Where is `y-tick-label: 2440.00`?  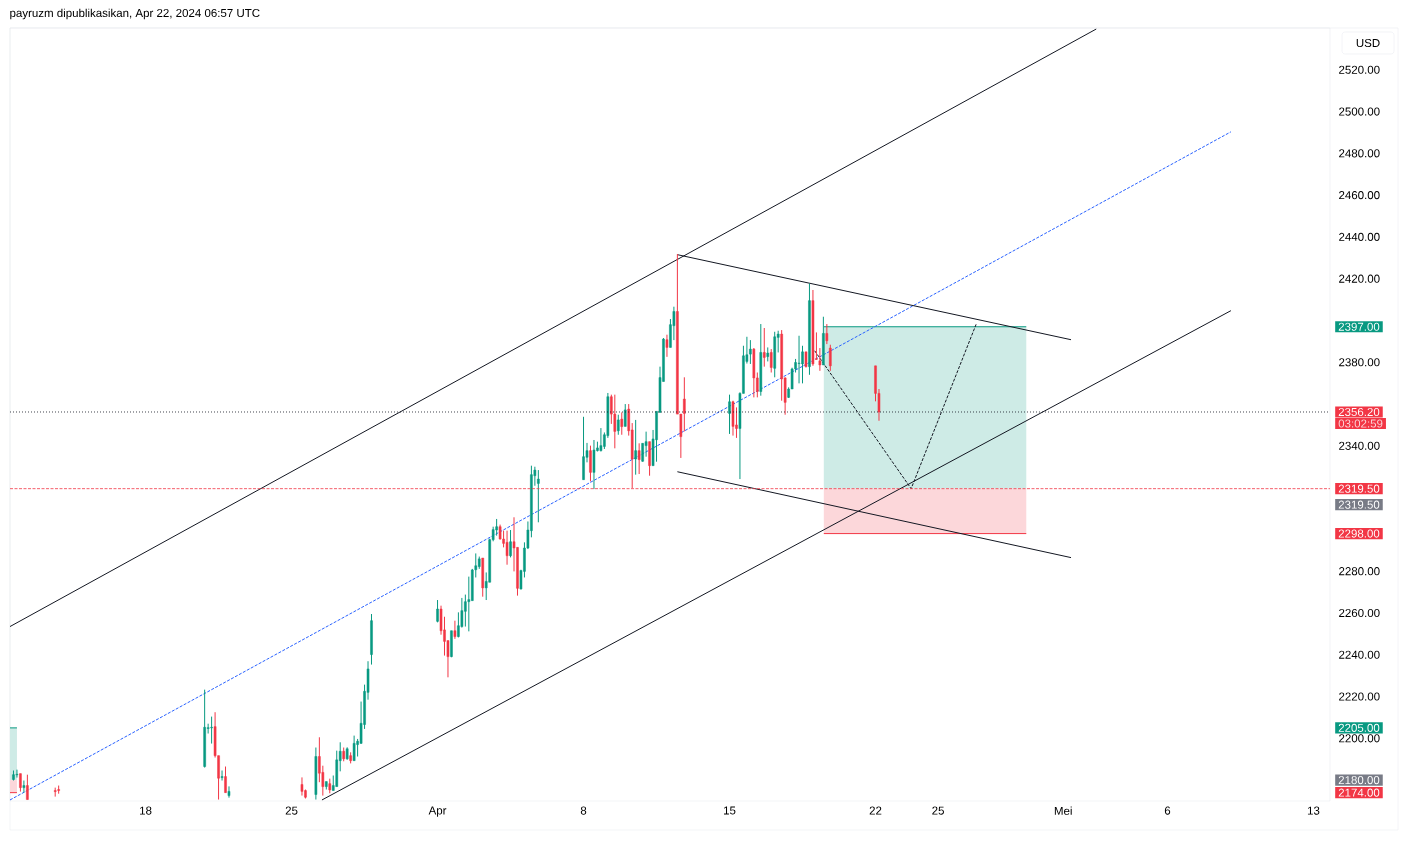 y-tick-label: 2440.00 is located at coordinates (1359, 236).